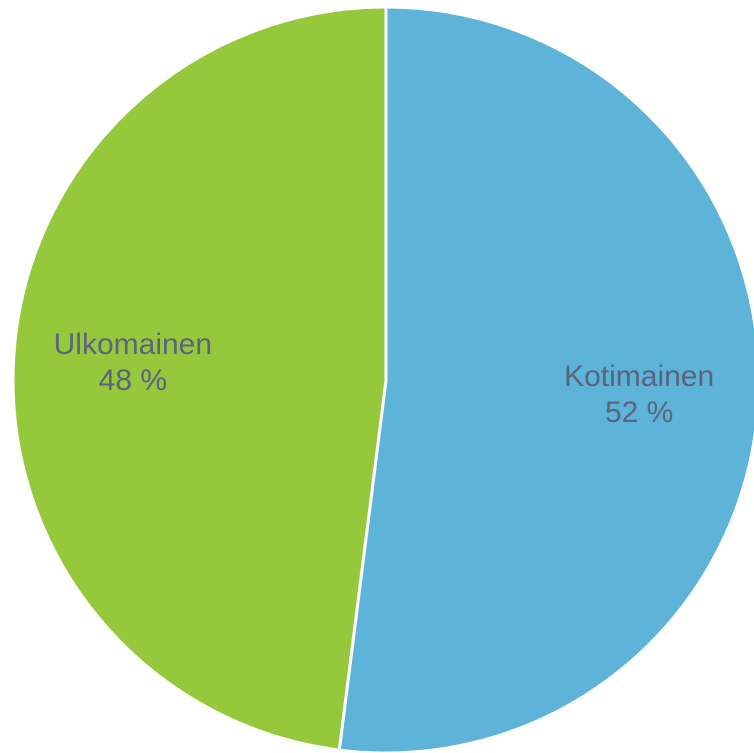  What do you see at coordinates (133, 344) in the screenshot?
I see `slice-label: Ulkomainen` at bounding box center [133, 344].